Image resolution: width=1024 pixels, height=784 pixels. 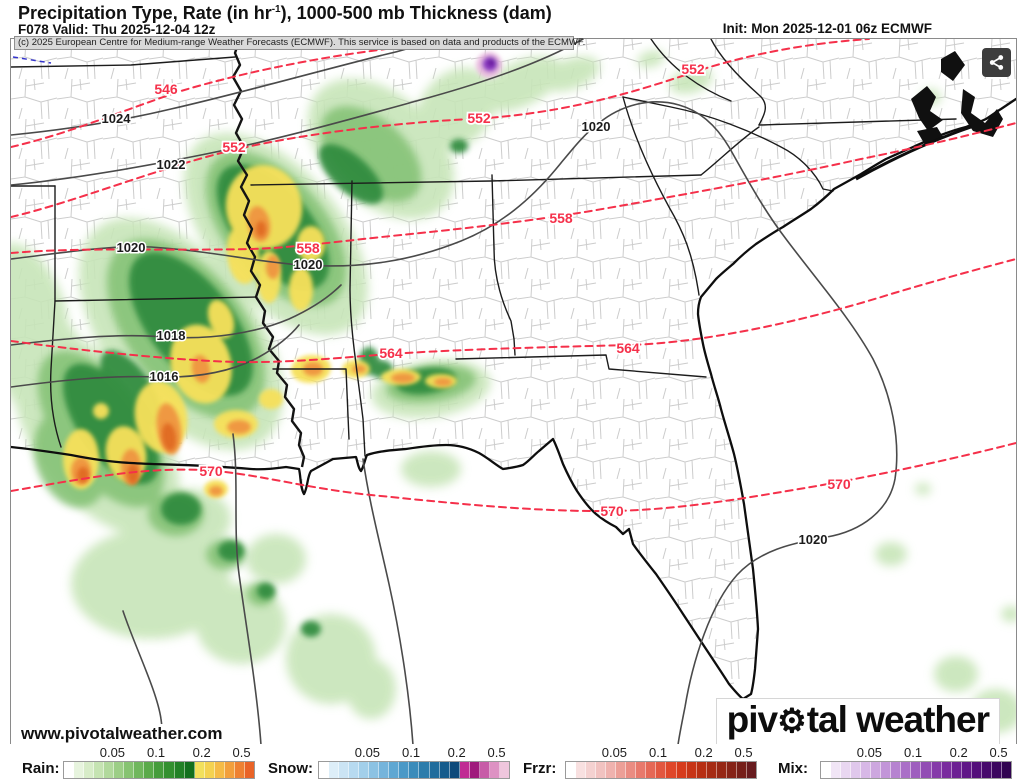 What do you see at coordinates (290, 768) in the screenshot?
I see `legend-label-snow: Snow:` at bounding box center [290, 768].